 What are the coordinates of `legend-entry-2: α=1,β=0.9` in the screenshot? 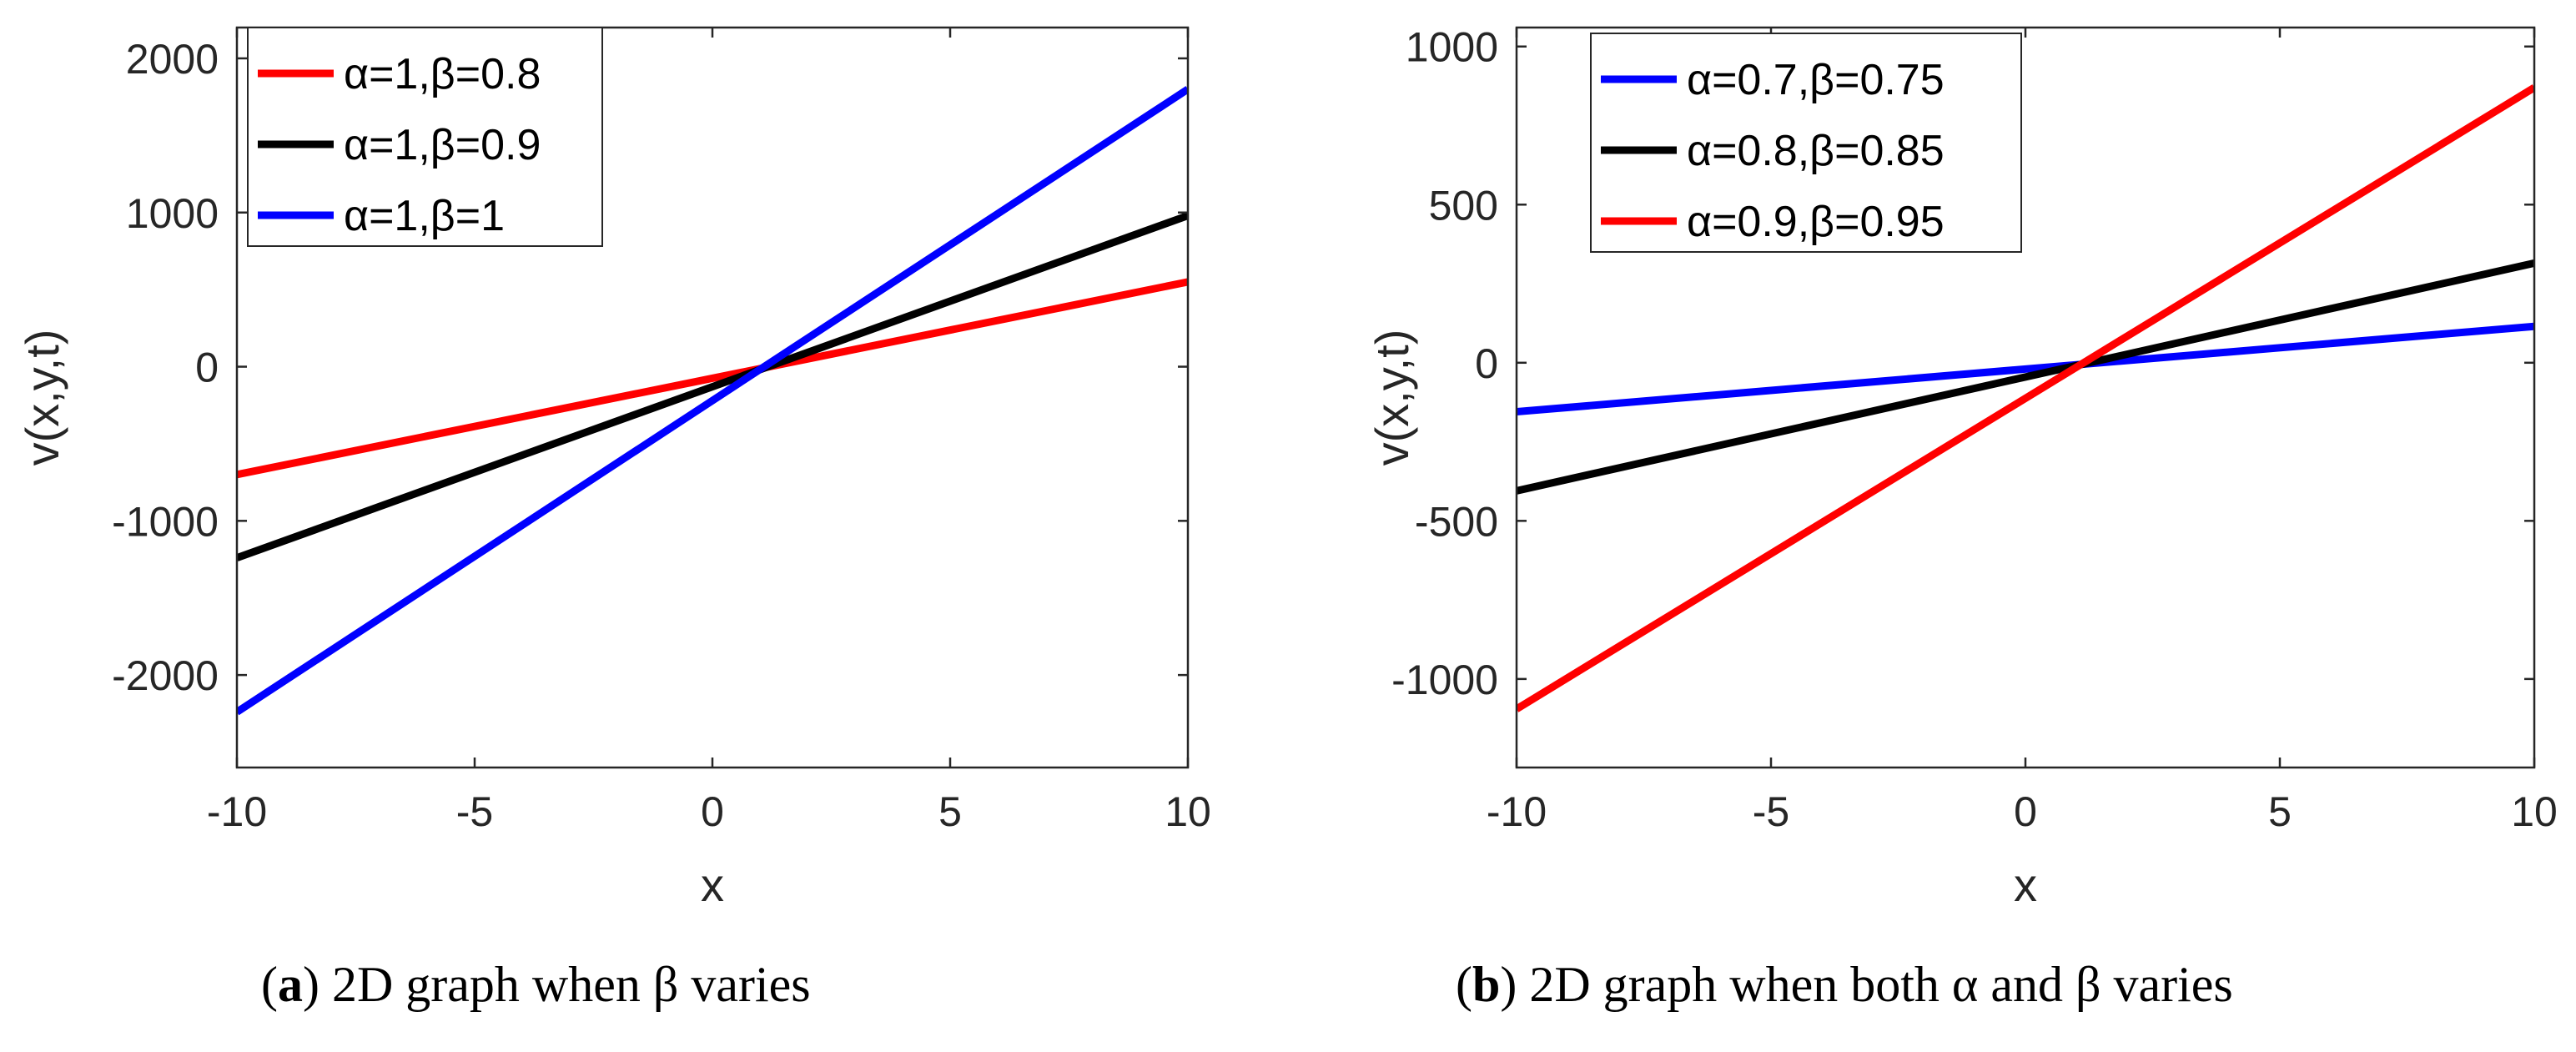 It's located at (442, 145).